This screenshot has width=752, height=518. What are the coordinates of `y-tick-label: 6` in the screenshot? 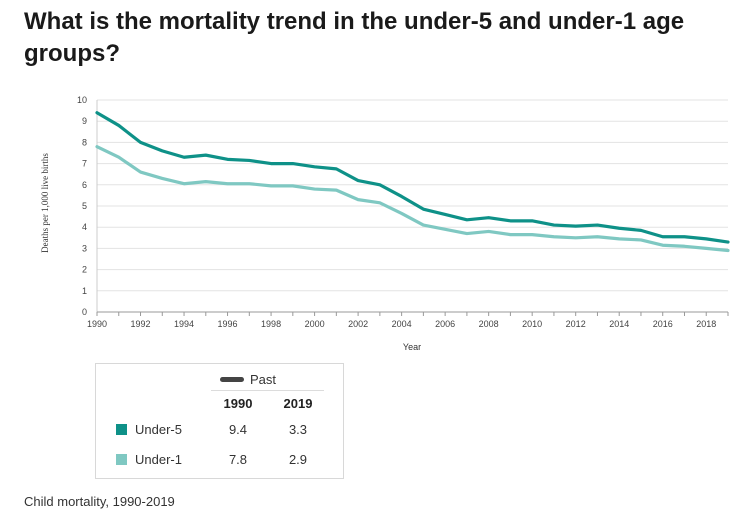 It's located at (84, 185).